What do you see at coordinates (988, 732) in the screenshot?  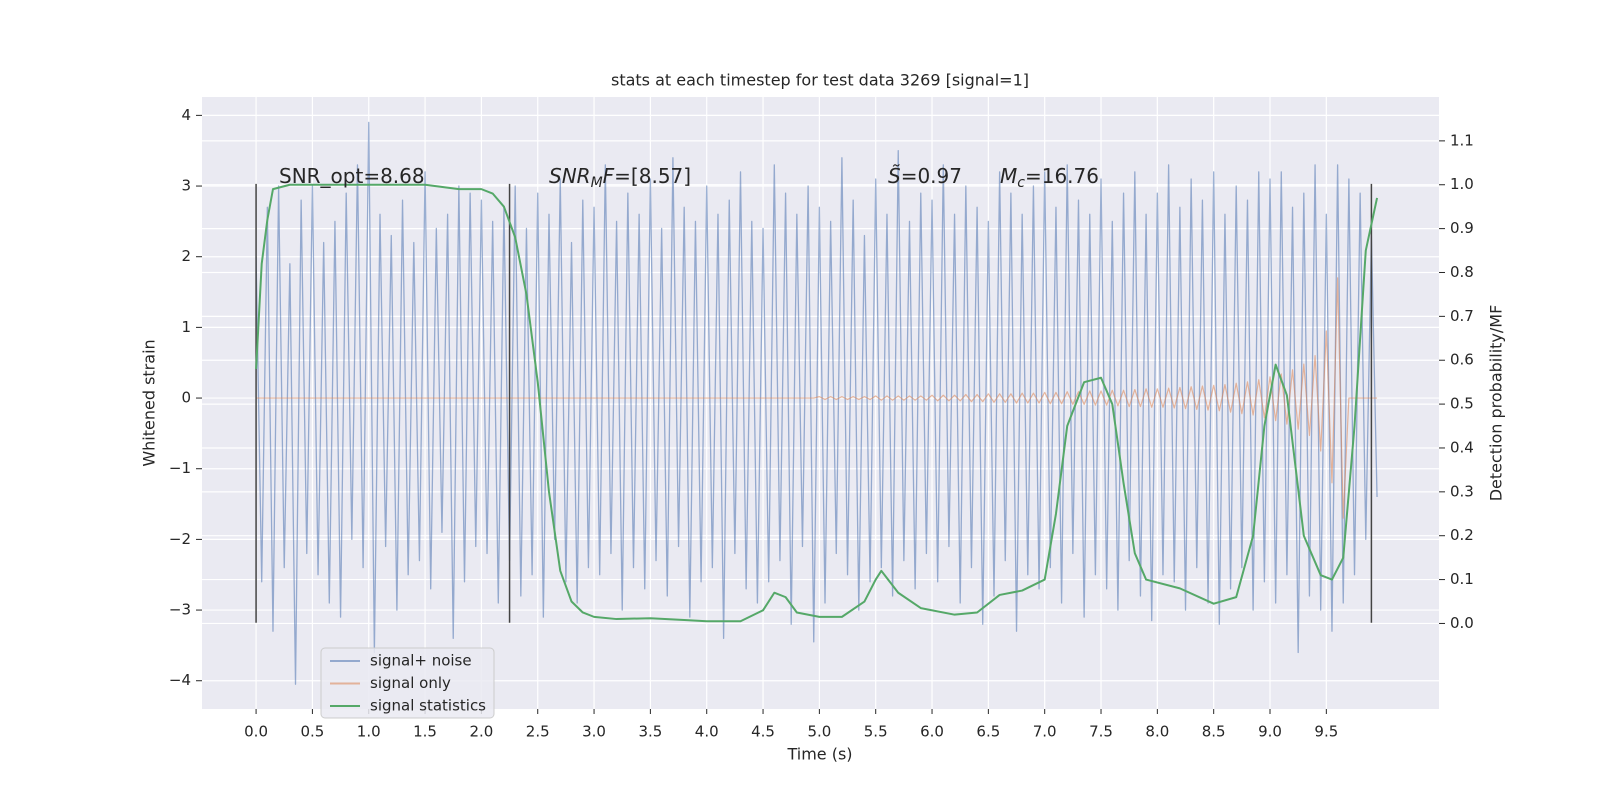 I see `x-tick-label: 6.5` at bounding box center [988, 732].